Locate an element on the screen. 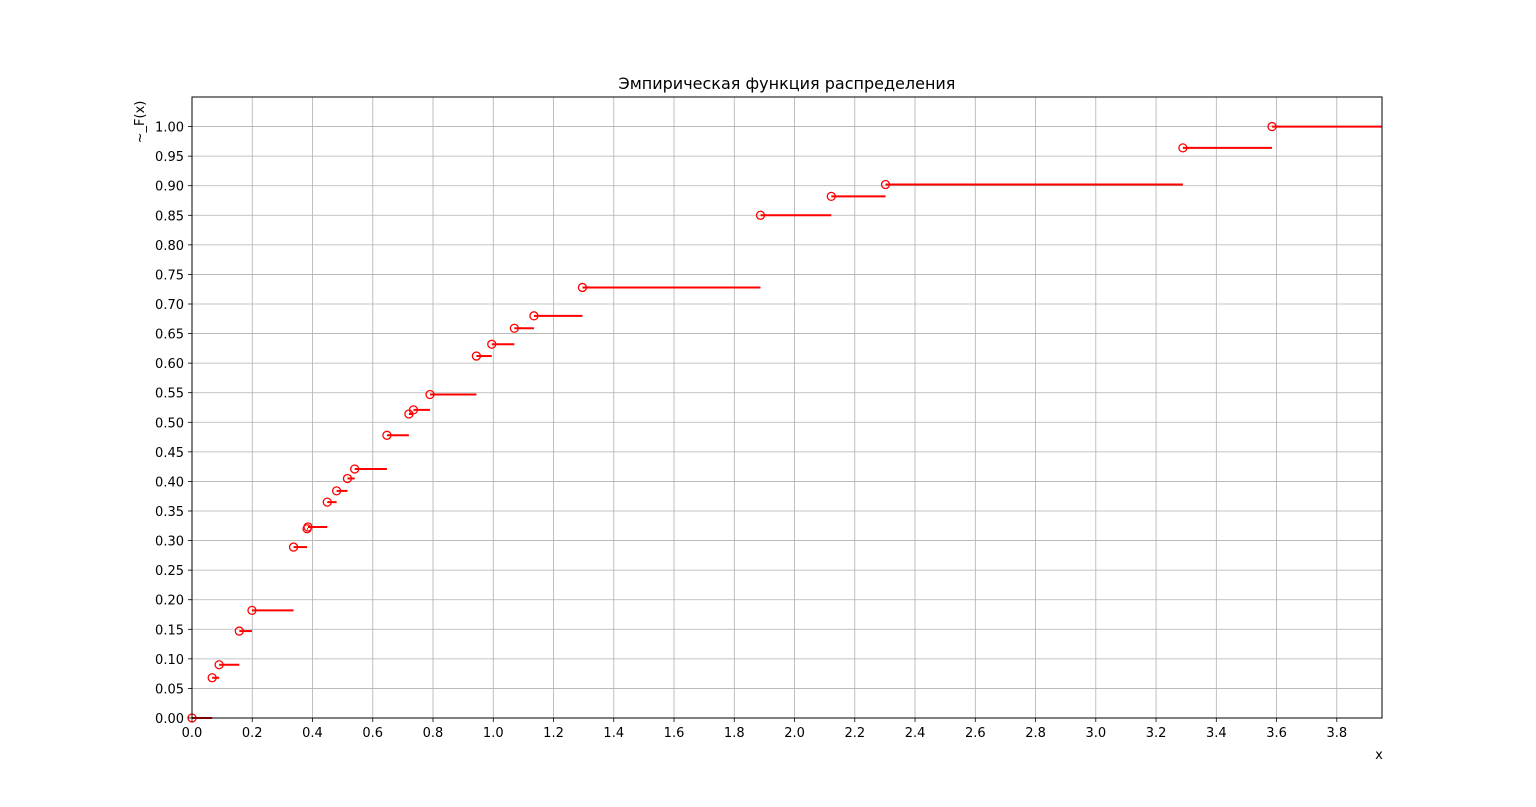  x-tick-label: 3.2 is located at coordinates (1156, 733).